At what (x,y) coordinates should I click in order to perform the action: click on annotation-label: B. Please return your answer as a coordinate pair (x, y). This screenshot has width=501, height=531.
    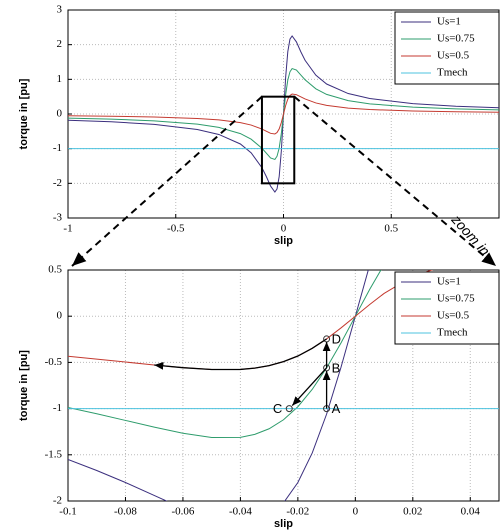
    Looking at the image, I should click on (336, 367).